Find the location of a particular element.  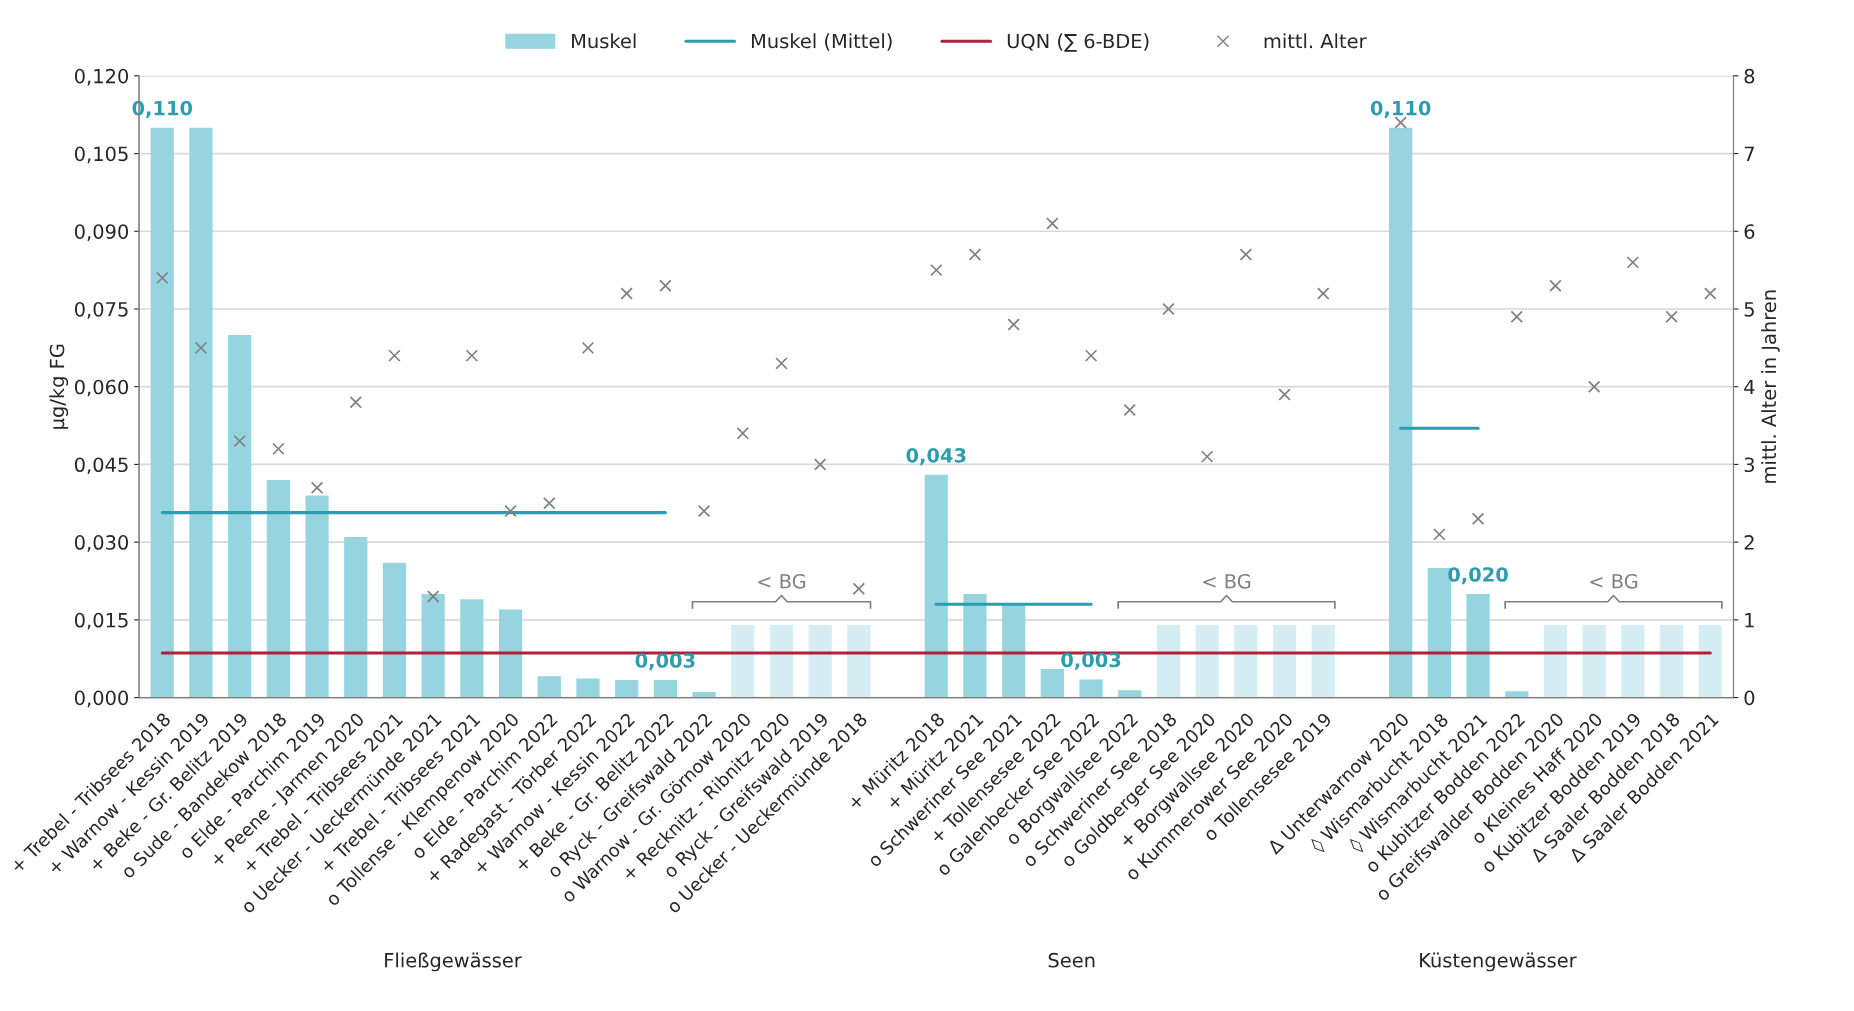

legend-label: mittl. Alter is located at coordinates (1315, 41).